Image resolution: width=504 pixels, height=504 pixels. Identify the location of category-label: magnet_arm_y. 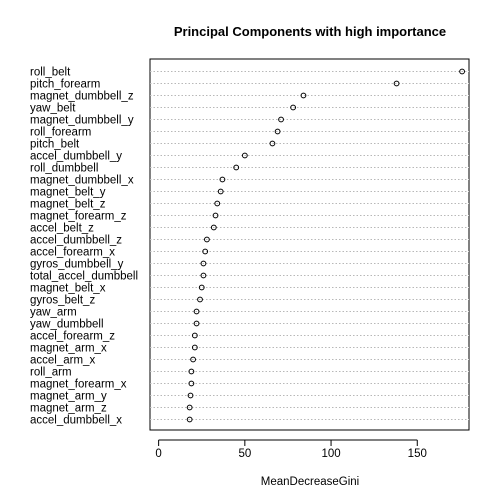
(68, 397).